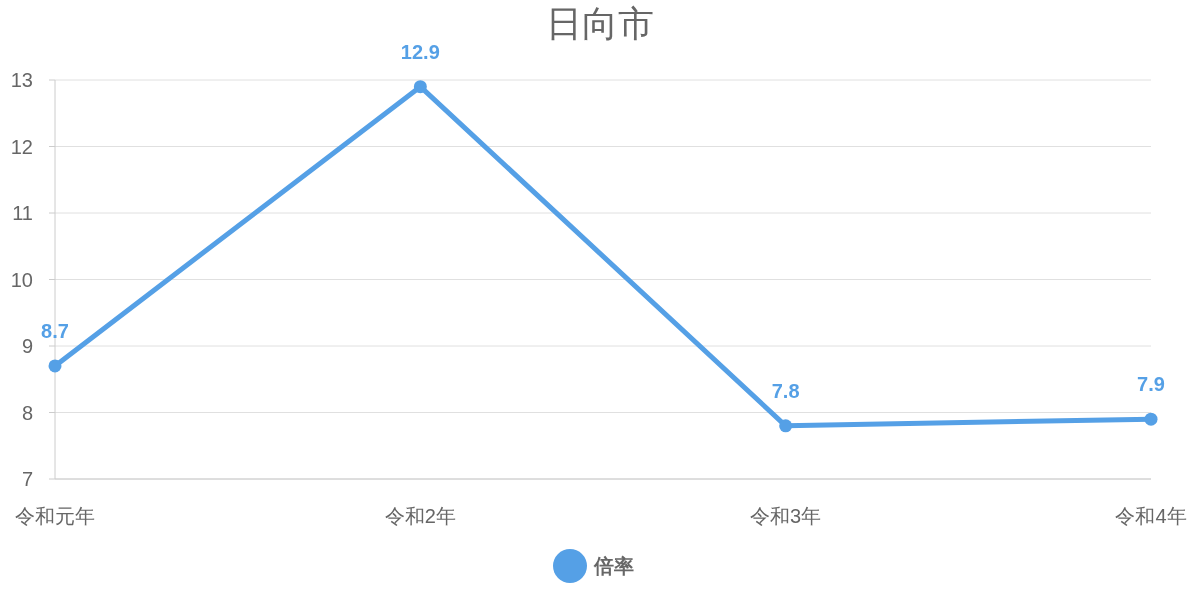  What do you see at coordinates (600, 23) in the screenshot?
I see `chart-title: 日向市` at bounding box center [600, 23].